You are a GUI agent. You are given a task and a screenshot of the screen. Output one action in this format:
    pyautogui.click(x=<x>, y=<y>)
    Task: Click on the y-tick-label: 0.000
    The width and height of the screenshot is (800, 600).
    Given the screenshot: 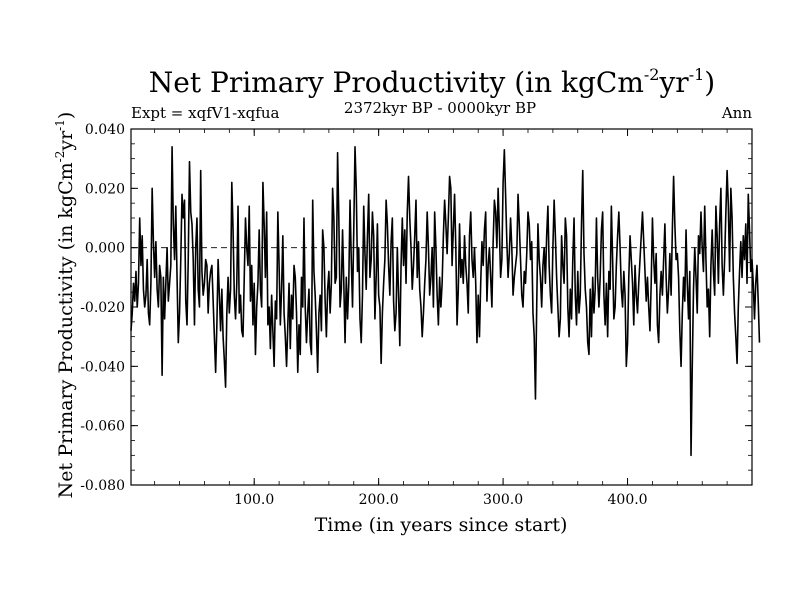 What is the action you would take?
    pyautogui.click(x=105, y=249)
    